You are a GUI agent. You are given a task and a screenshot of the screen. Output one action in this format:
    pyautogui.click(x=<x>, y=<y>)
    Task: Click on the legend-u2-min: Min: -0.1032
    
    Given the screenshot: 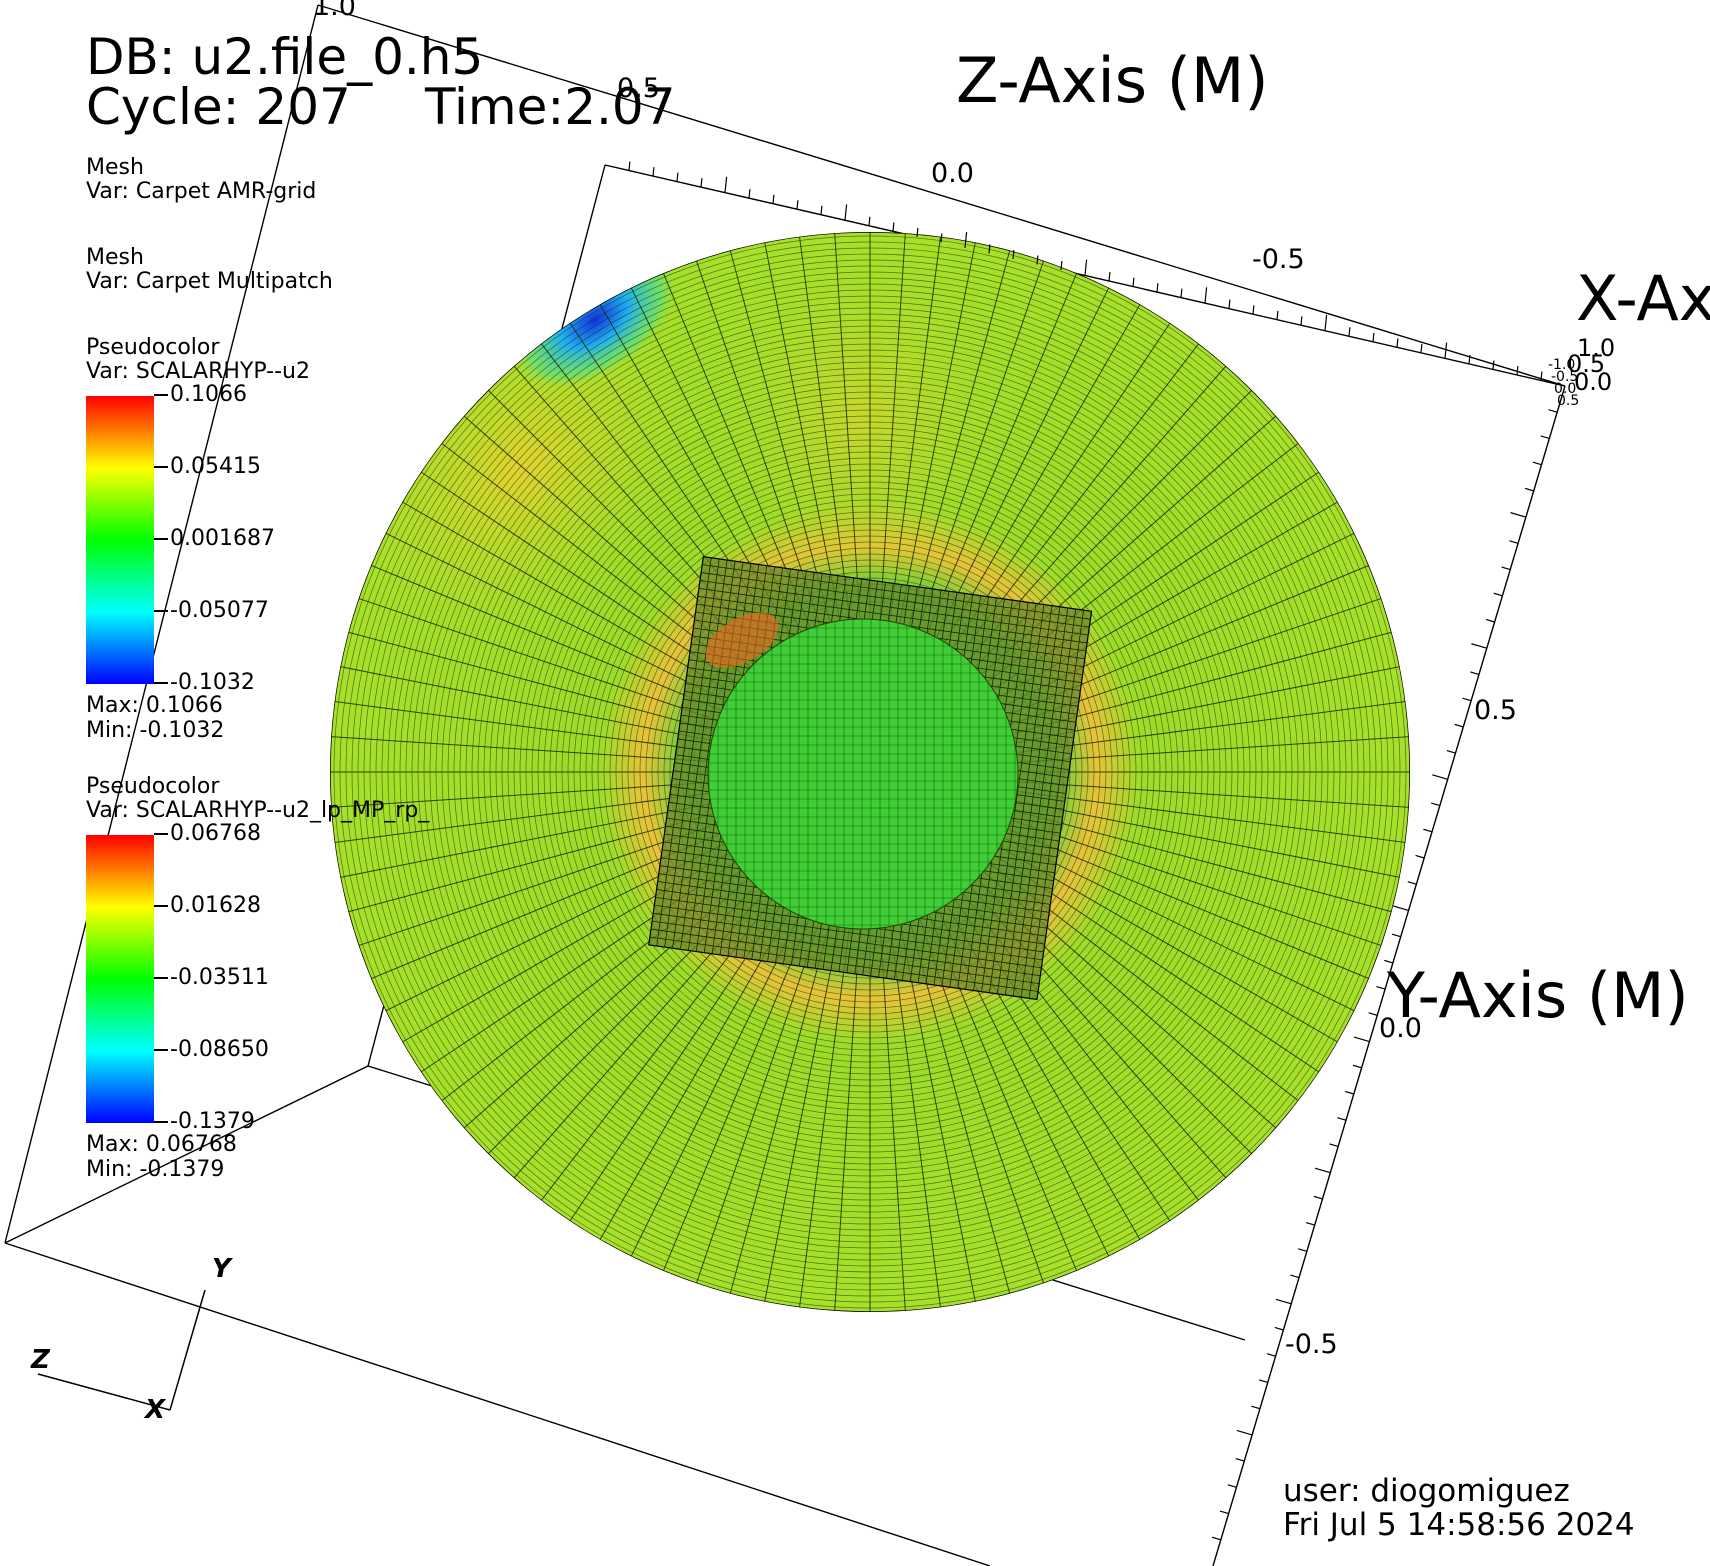 What is the action you would take?
    pyautogui.click(x=155, y=730)
    